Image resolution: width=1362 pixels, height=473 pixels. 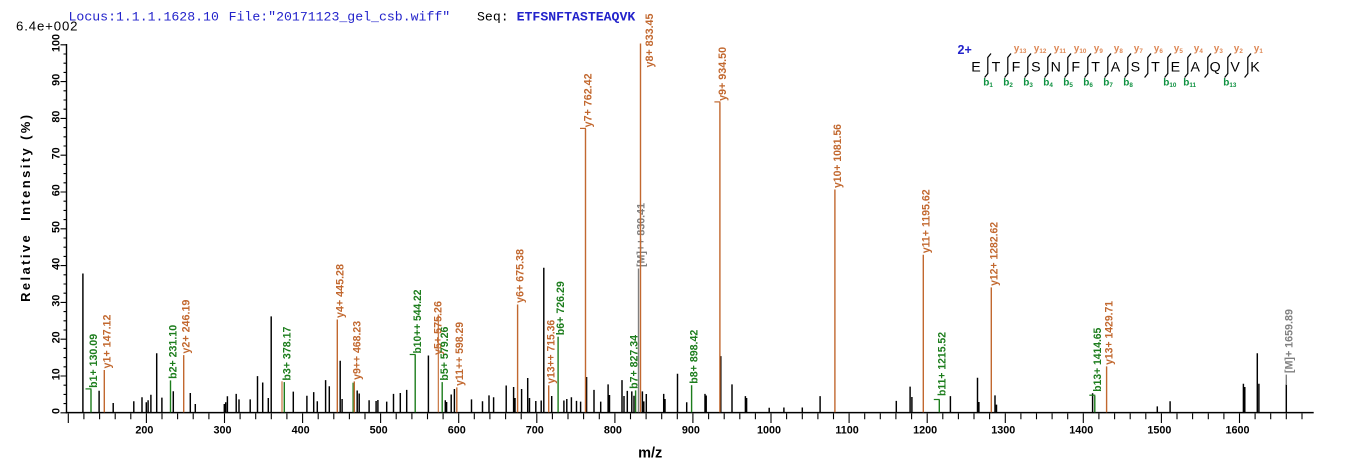 What do you see at coordinates (1230, 84) in the screenshot?
I see `svg-text: b13` at bounding box center [1230, 84].